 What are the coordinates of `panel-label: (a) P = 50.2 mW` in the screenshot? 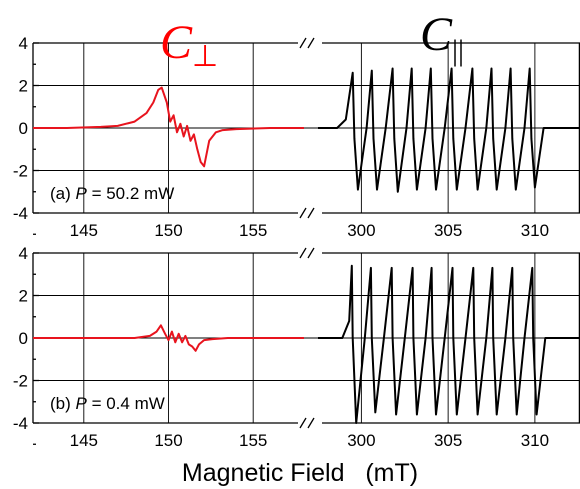 It's located at (112, 193).